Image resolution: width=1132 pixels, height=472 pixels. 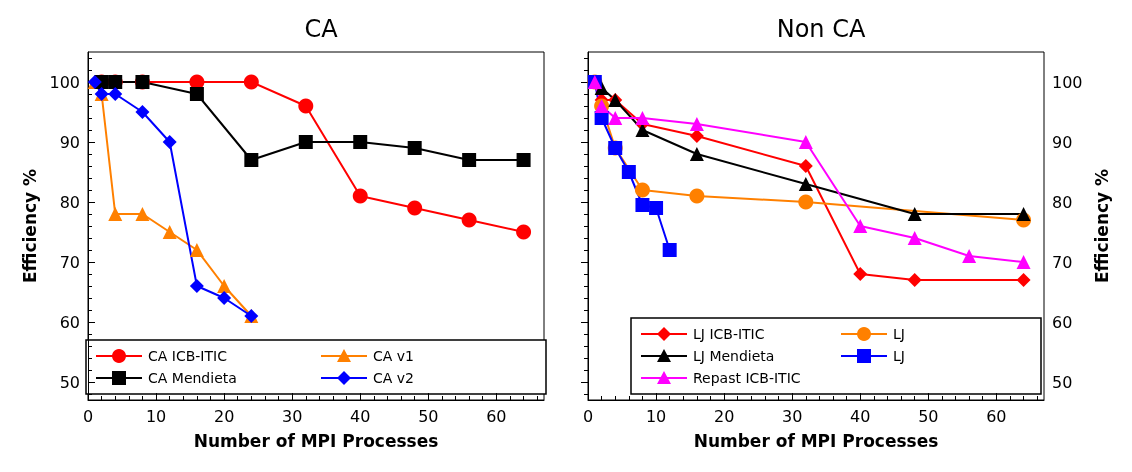 What do you see at coordinates (69, 382) in the screenshot?
I see `y-tick-label: 50` at bounding box center [69, 382].